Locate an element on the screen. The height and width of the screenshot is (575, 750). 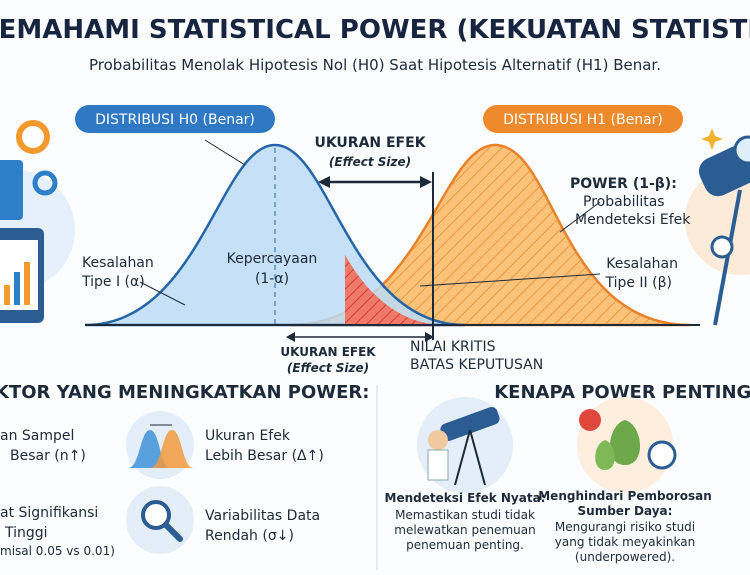
factor-text: Ukuran Efek is located at coordinates (248, 436).